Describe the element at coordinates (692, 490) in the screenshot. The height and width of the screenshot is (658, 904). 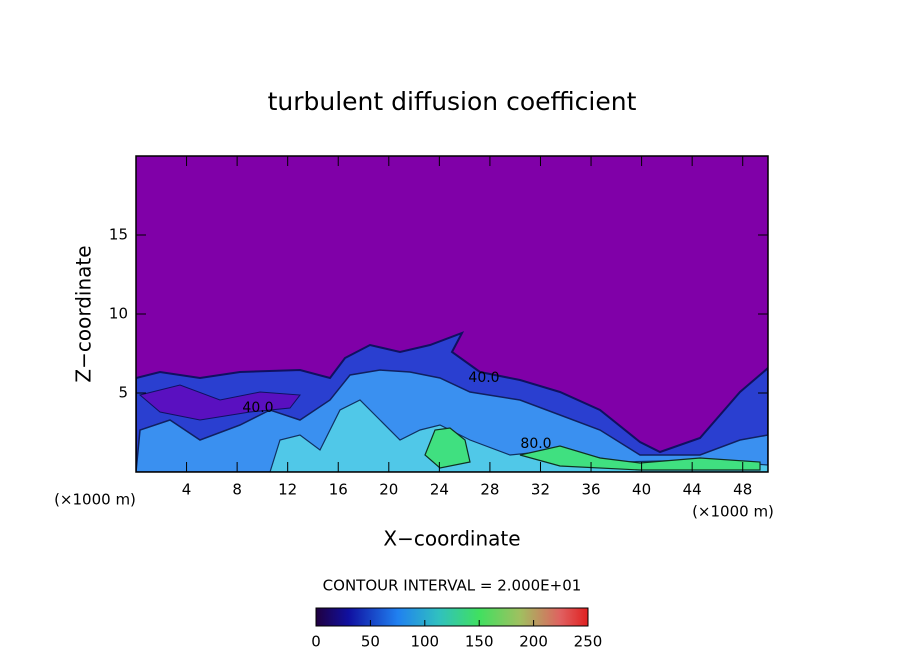
I see `x-tick-label: 44` at that location.